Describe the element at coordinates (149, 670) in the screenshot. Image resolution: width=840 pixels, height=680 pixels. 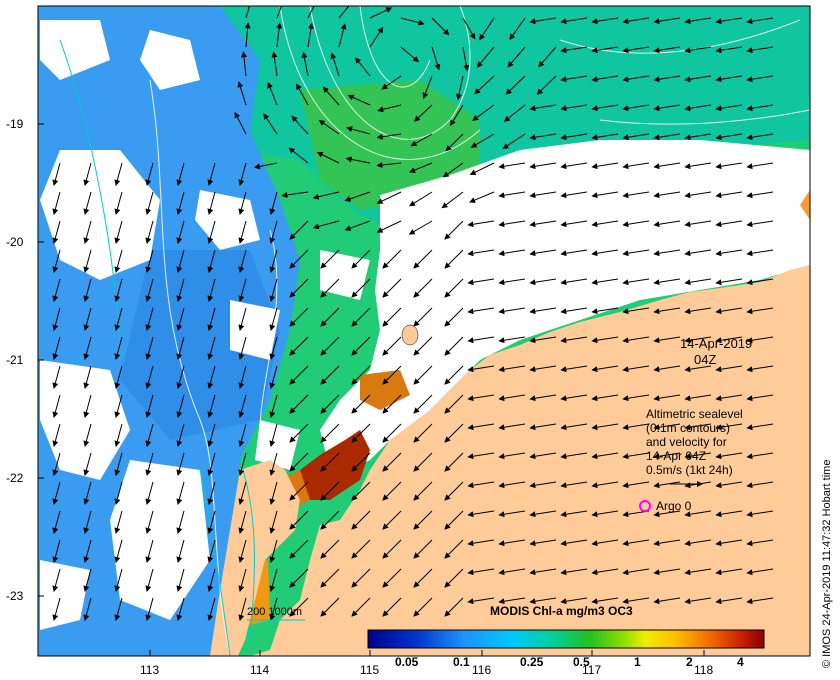
I see `x-tick-label: 113` at that location.